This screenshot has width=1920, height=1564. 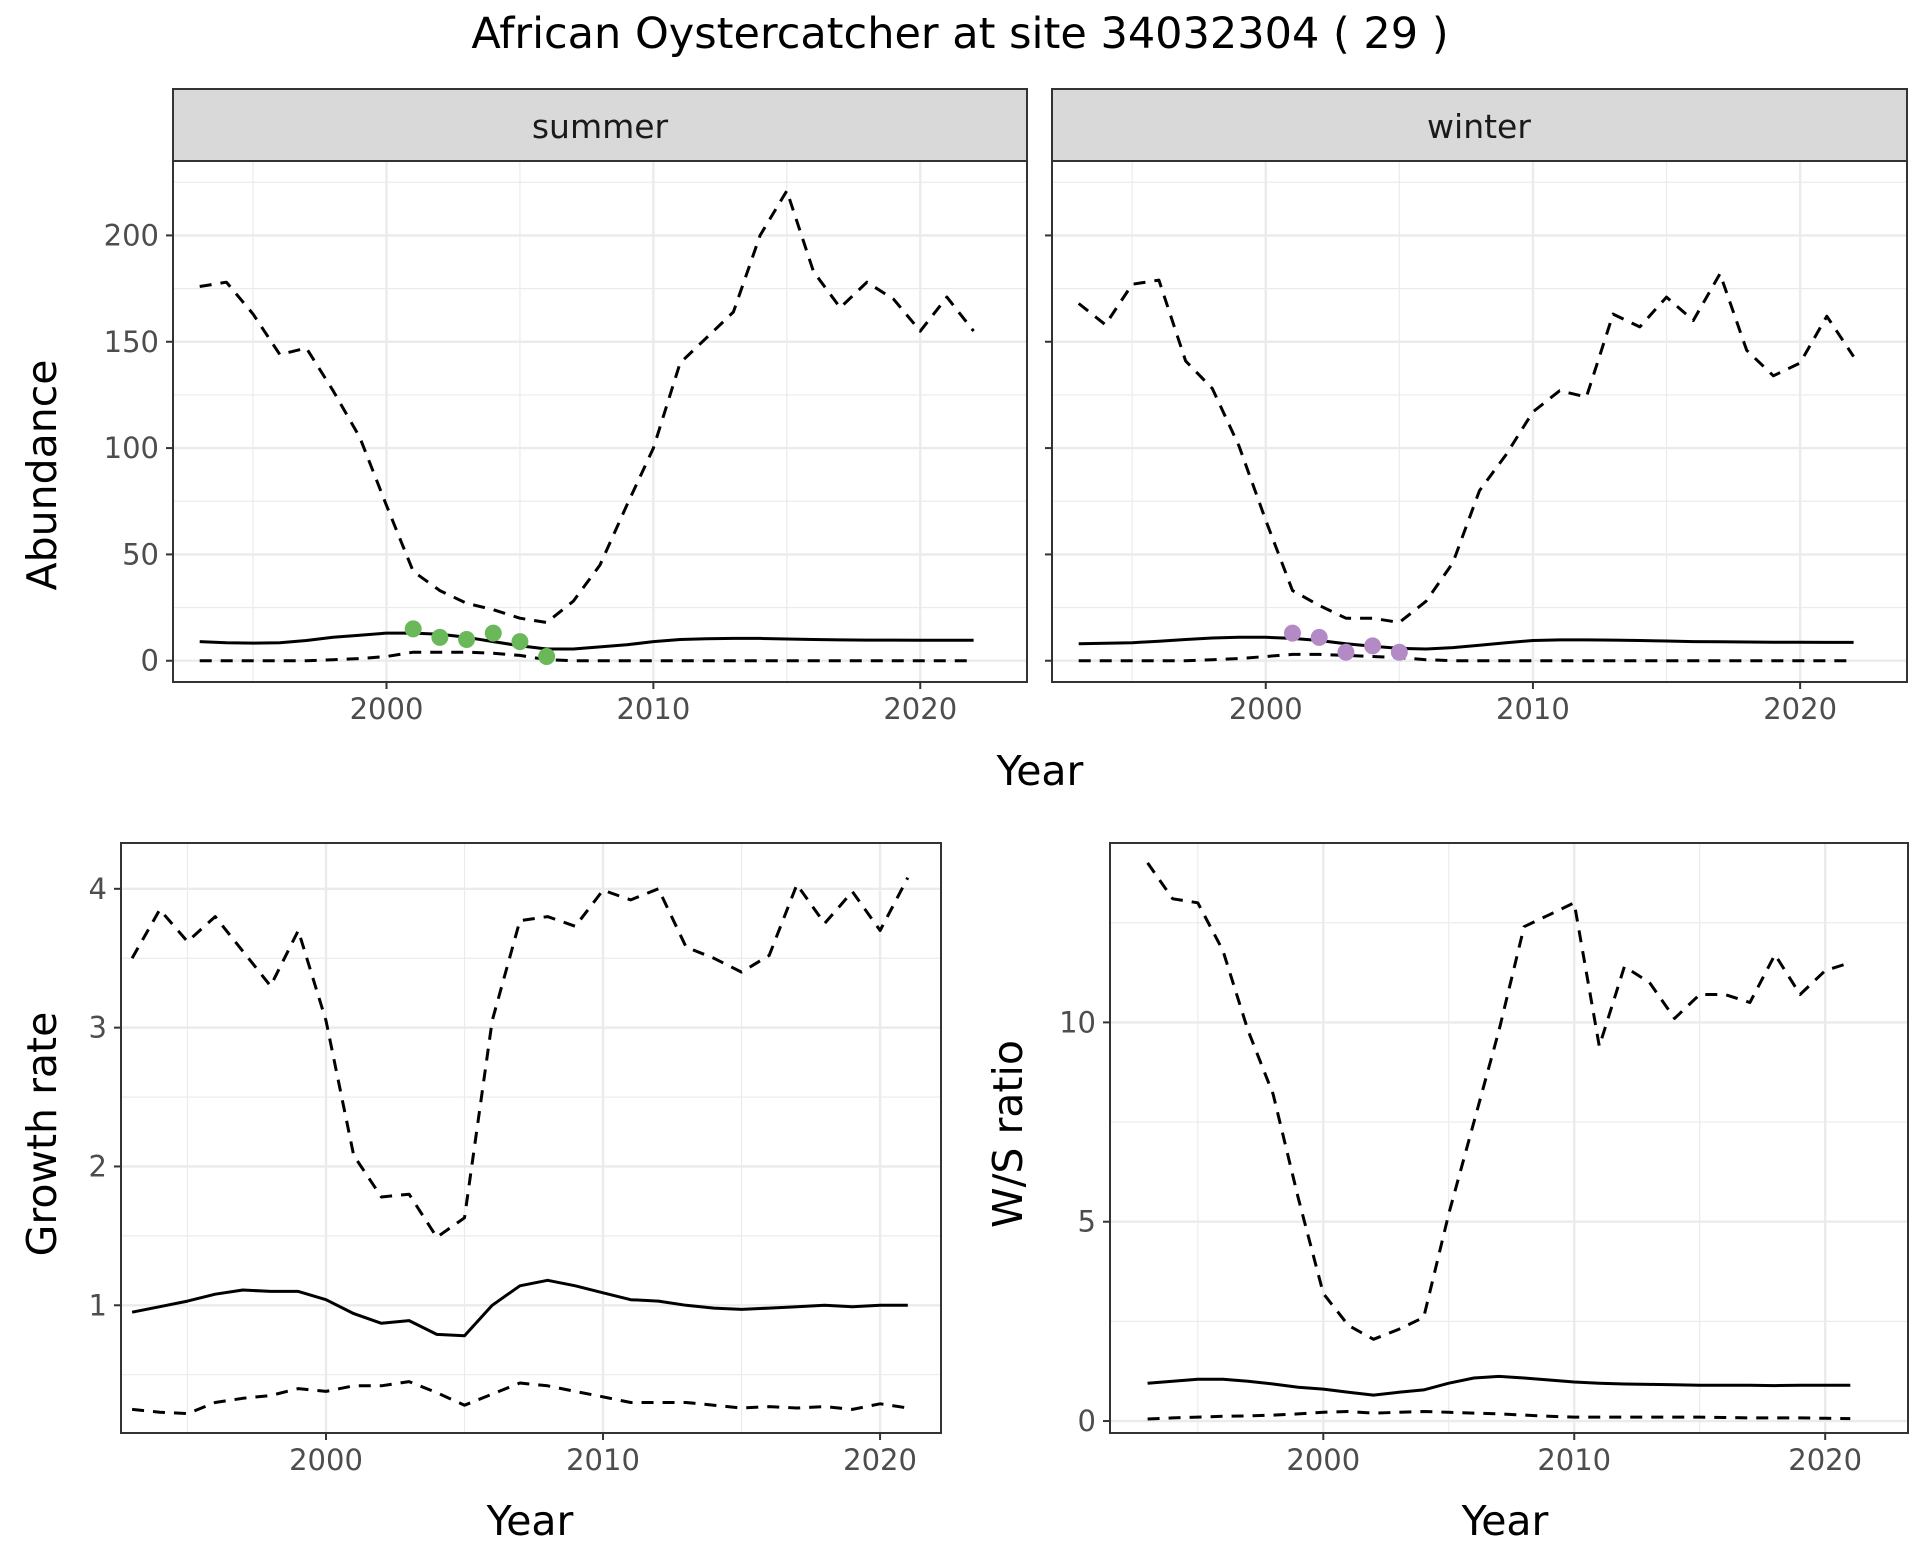 I want to click on strip-winter, so click(x=1479, y=125).